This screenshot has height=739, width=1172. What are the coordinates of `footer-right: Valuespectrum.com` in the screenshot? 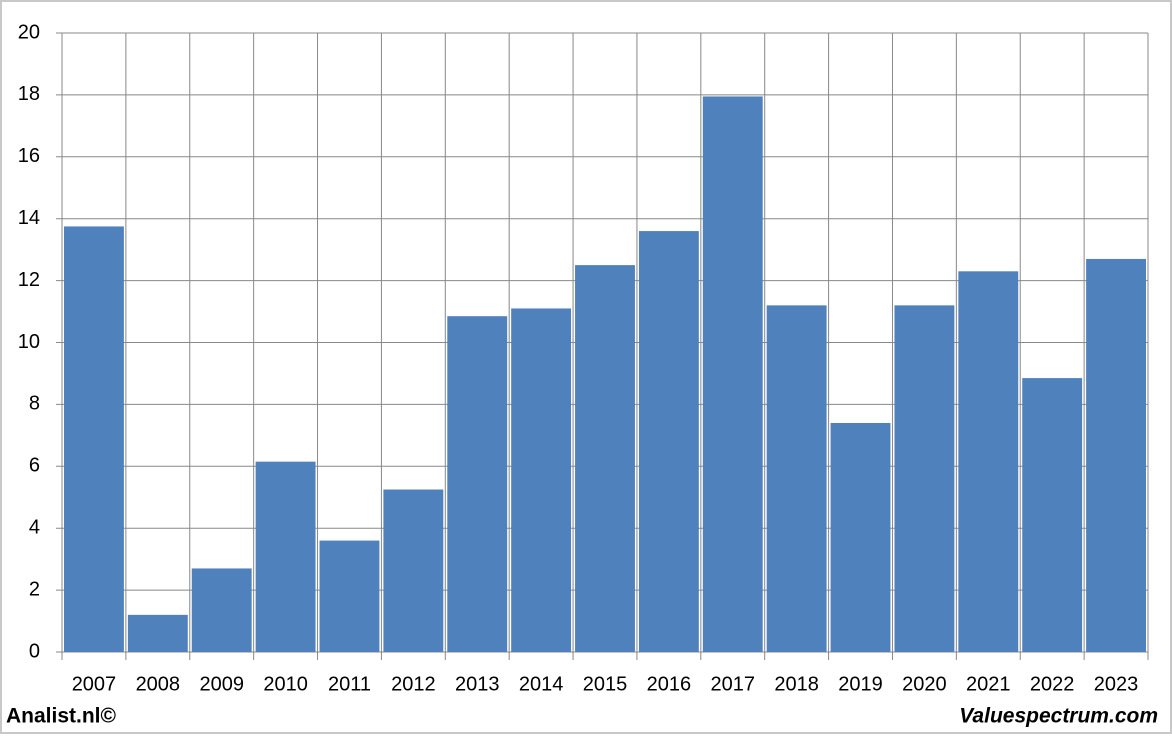 It's located at (1058, 716).